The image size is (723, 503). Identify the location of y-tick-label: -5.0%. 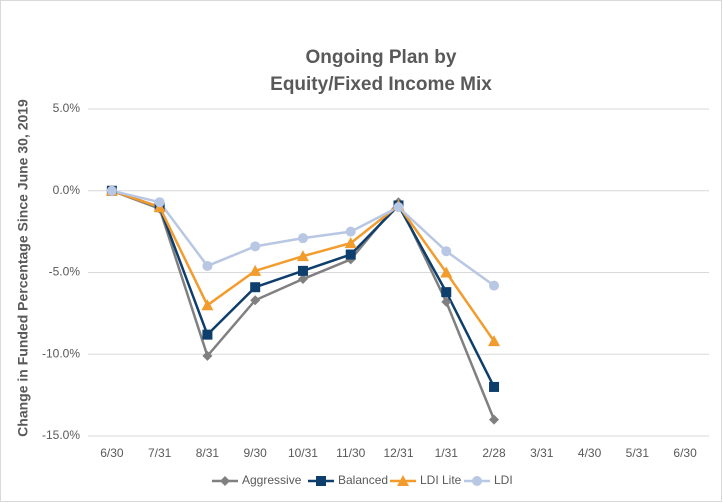
(65, 272).